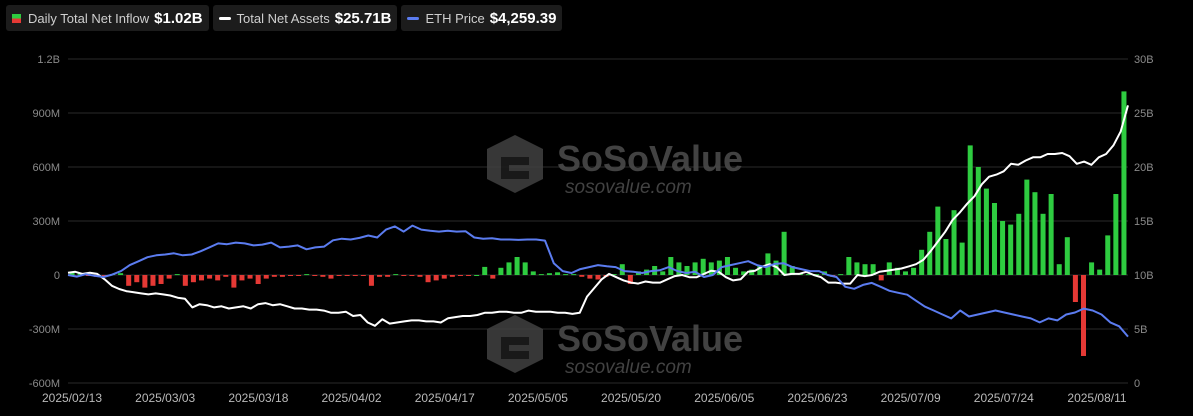  What do you see at coordinates (48, 60) in the screenshot?
I see `y-left-tick-label: 1.2B` at bounding box center [48, 60].